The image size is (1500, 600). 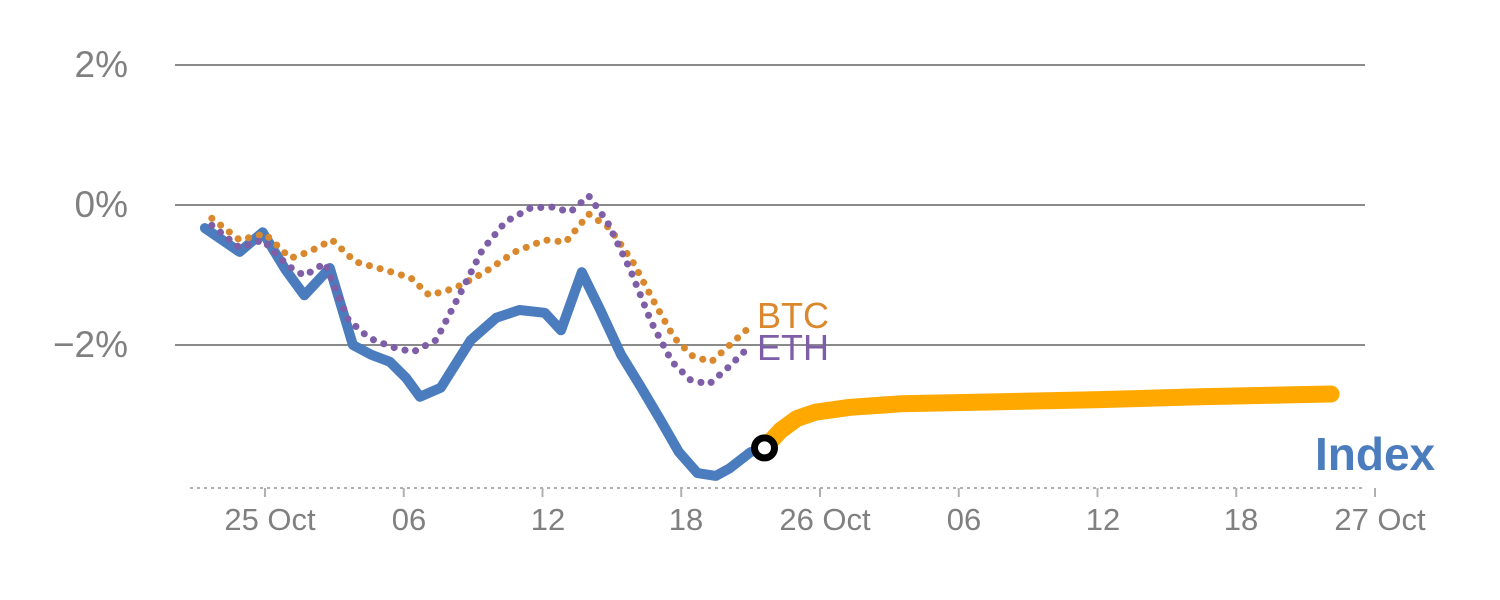 What do you see at coordinates (686, 519) in the screenshot?
I see `x-tick-label-18a: 18` at bounding box center [686, 519].